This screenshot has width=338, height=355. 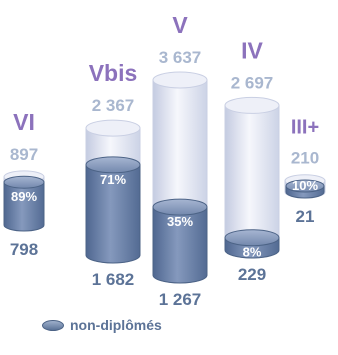 I want to click on category-label-4: III+, so click(x=305, y=128).